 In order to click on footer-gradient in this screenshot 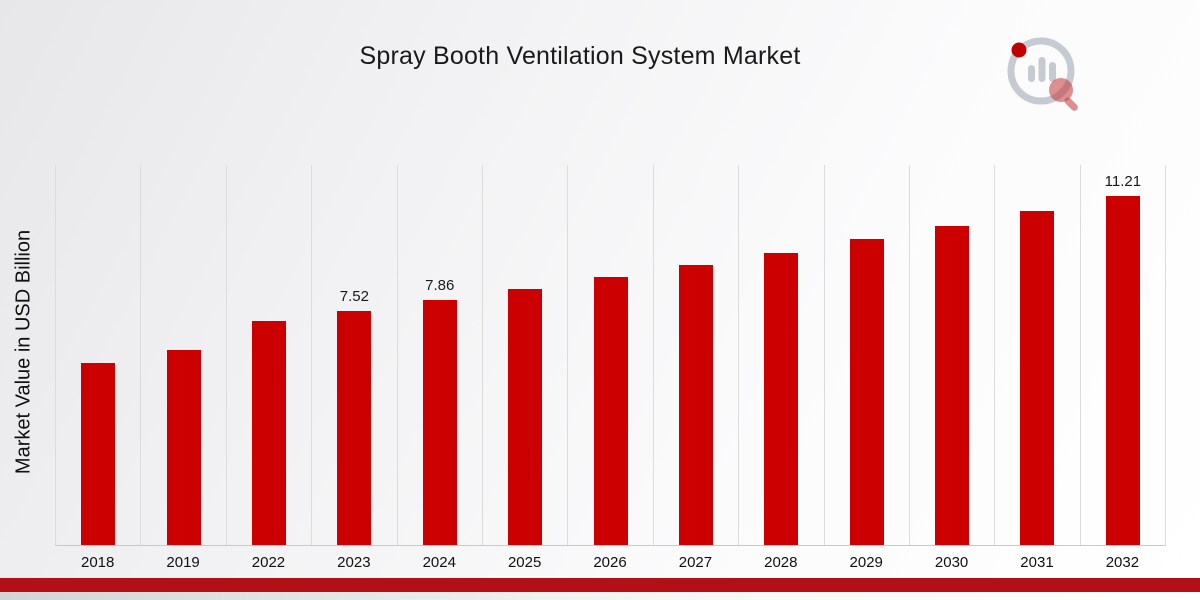, I will do `click(600, 596)`.